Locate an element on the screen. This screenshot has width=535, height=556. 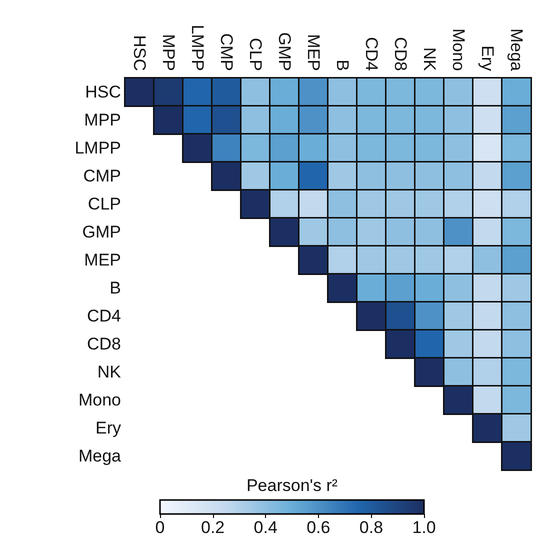
color-bar-title: Pearson's r² is located at coordinates (292, 485).